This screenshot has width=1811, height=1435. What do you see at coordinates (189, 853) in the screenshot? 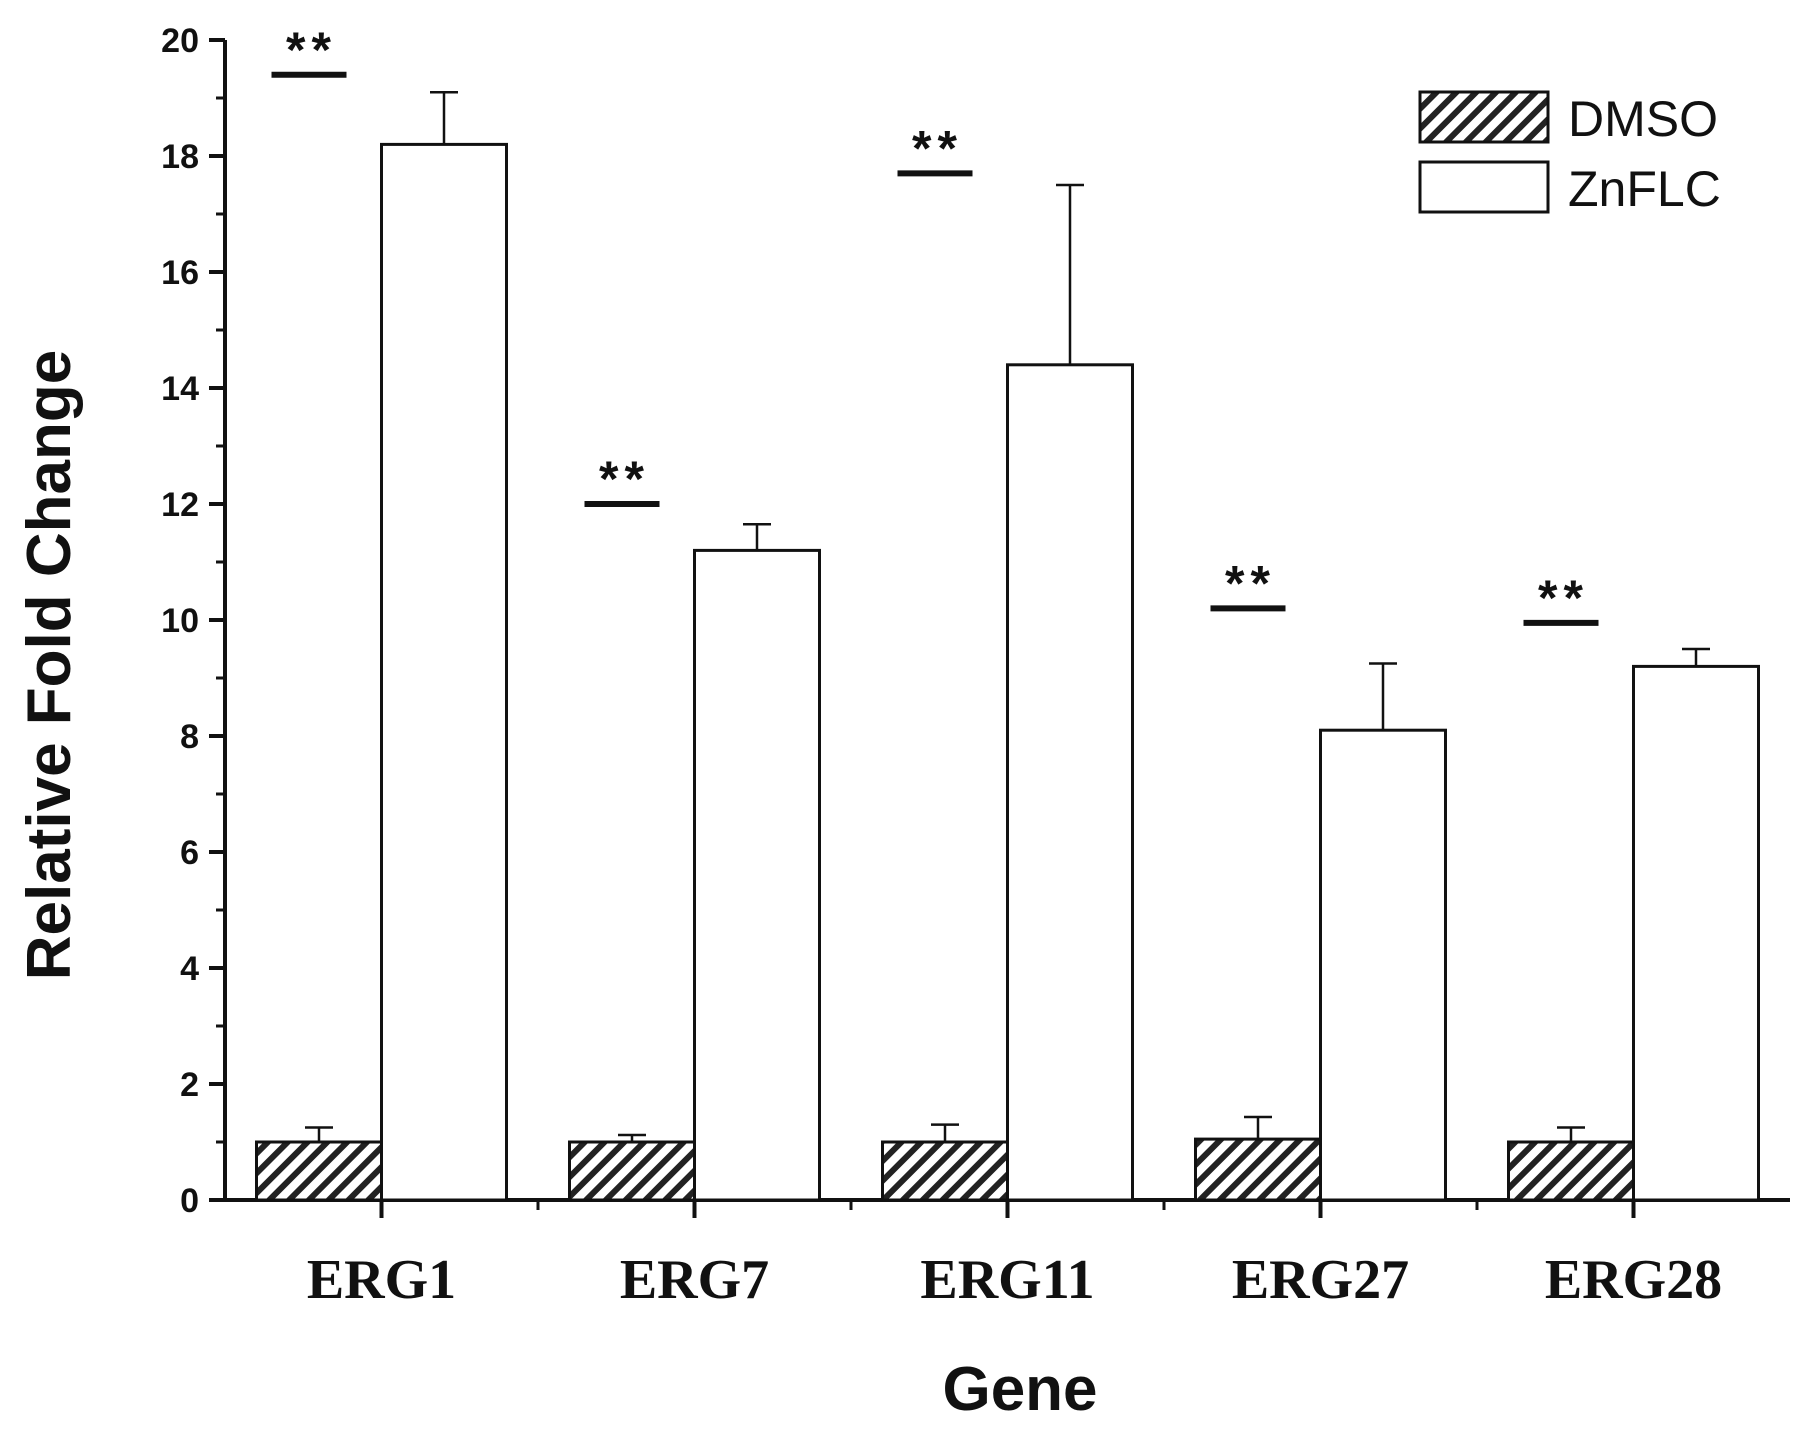
I see `y-tick-label: 6` at bounding box center [189, 853].